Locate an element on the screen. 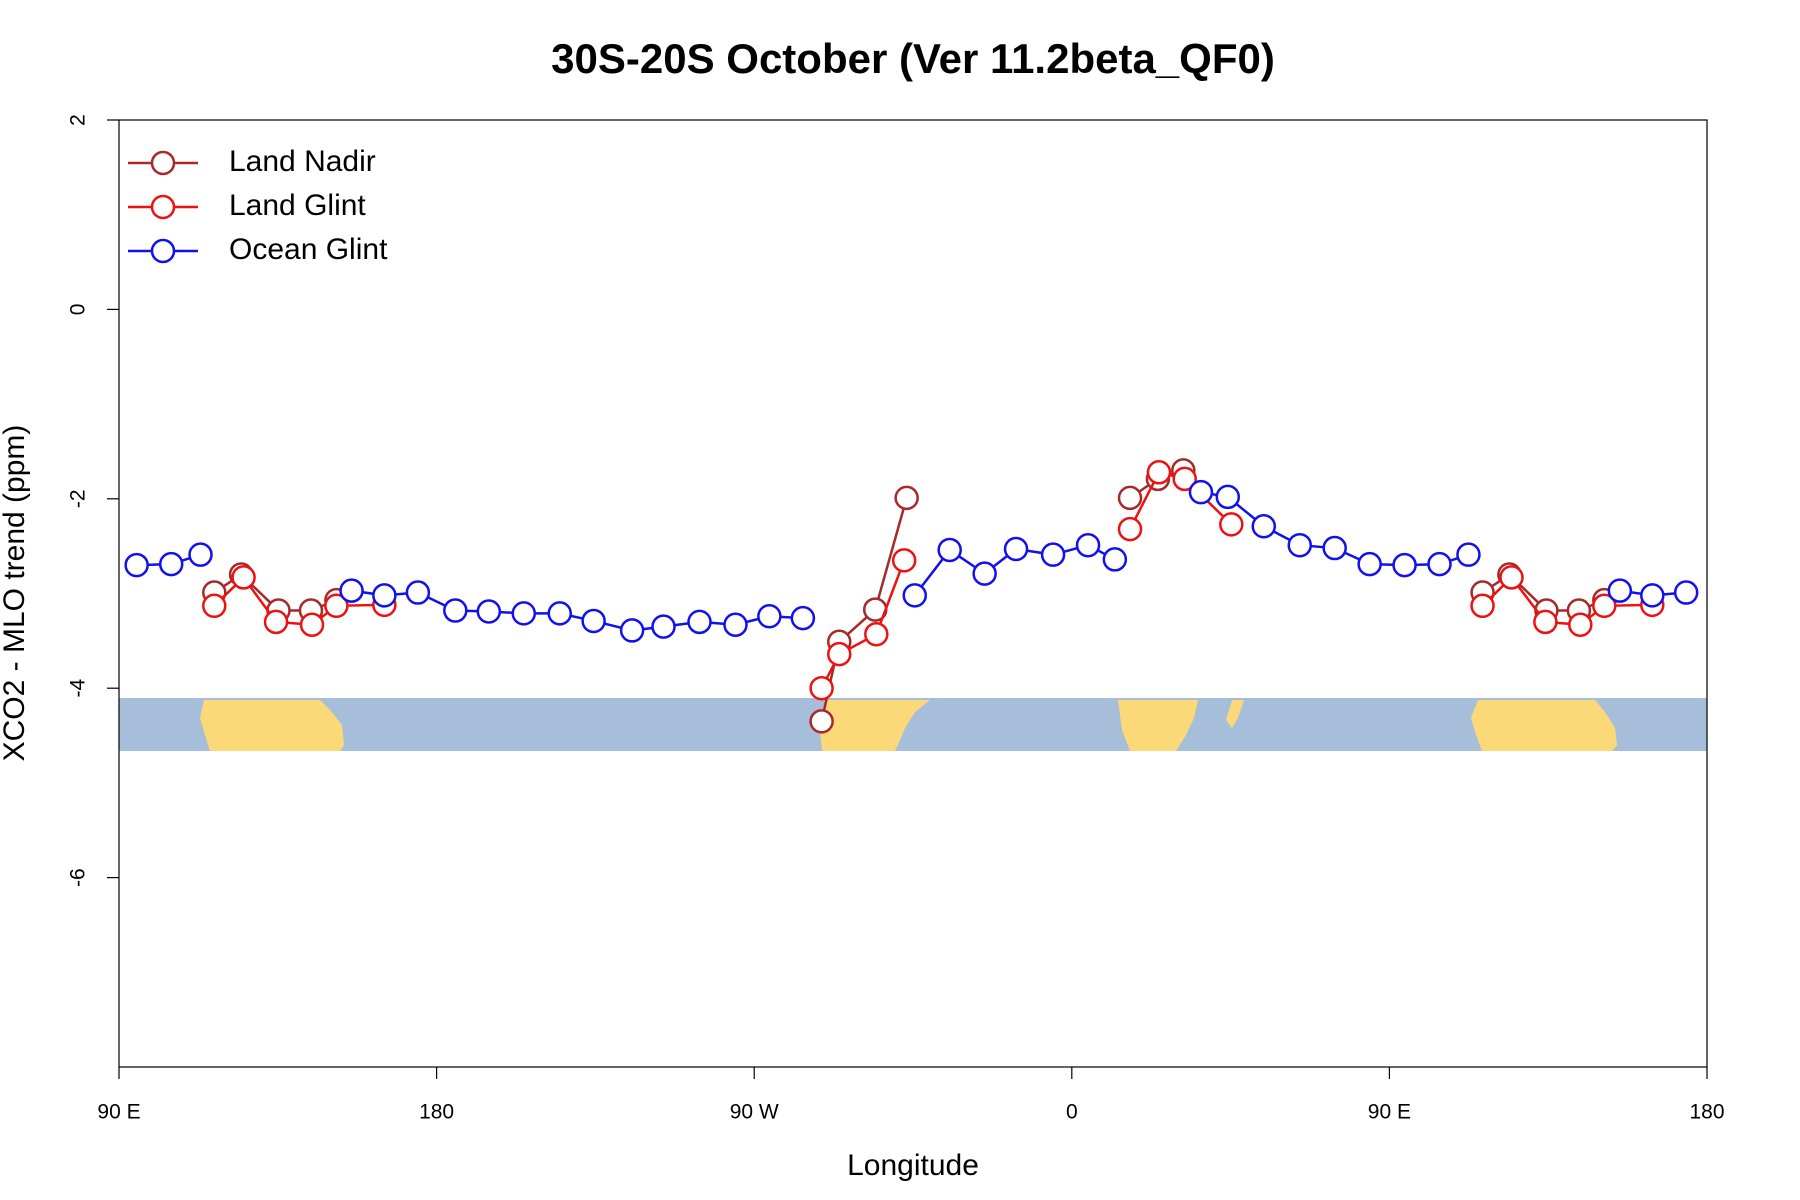 This screenshot has height=1200, width=1800. legend-label: Land Glint is located at coordinates (297, 205).